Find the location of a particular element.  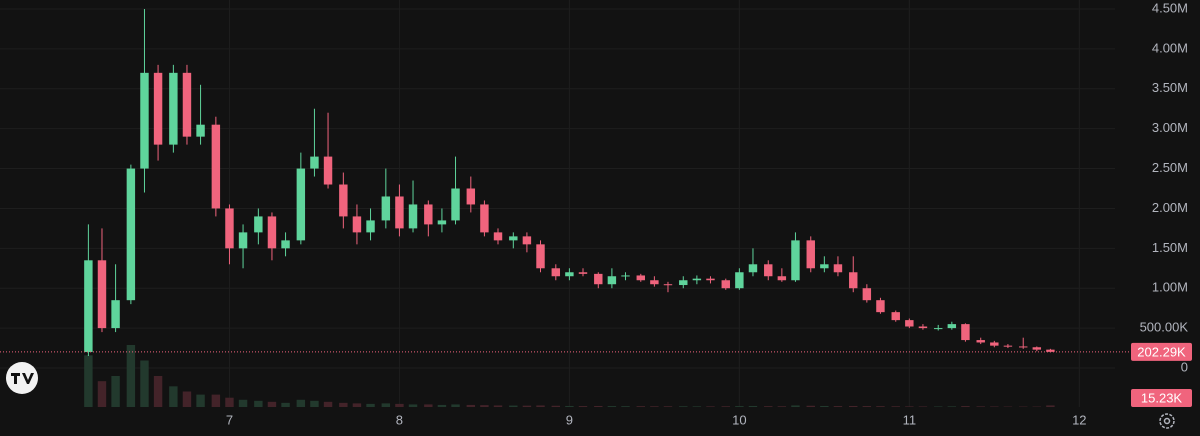

y-tick-label: 1.00M is located at coordinates (1170, 287).